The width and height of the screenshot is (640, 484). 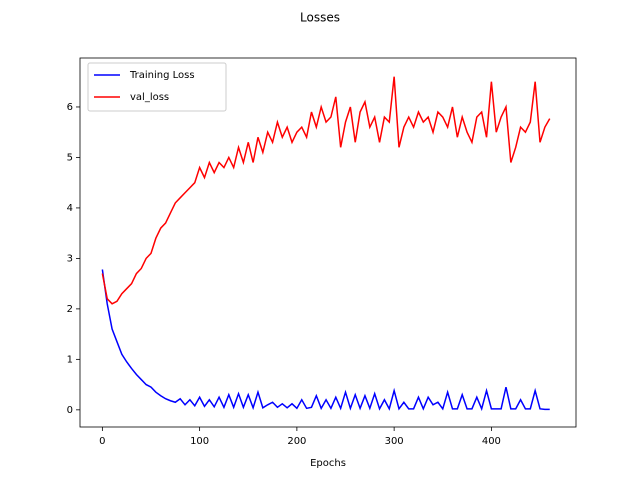 What do you see at coordinates (70, 157) in the screenshot?
I see `y-tick-label: 5` at bounding box center [70, 157].